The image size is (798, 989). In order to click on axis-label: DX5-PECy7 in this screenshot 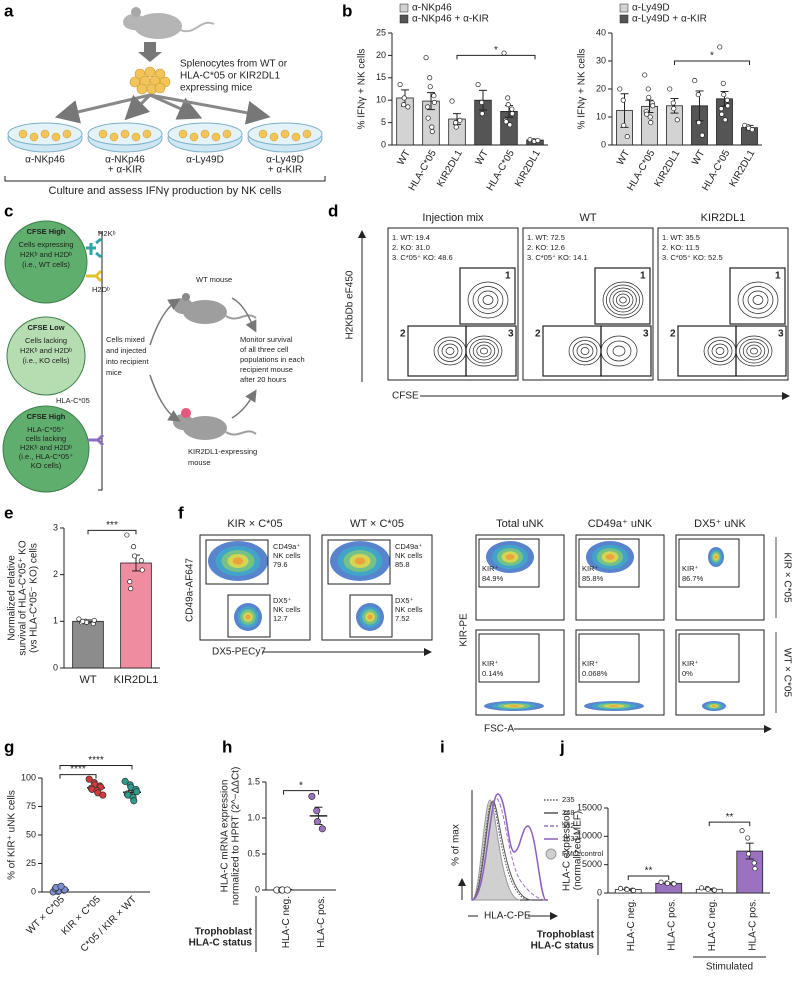, I will do `click(239, 652)`.